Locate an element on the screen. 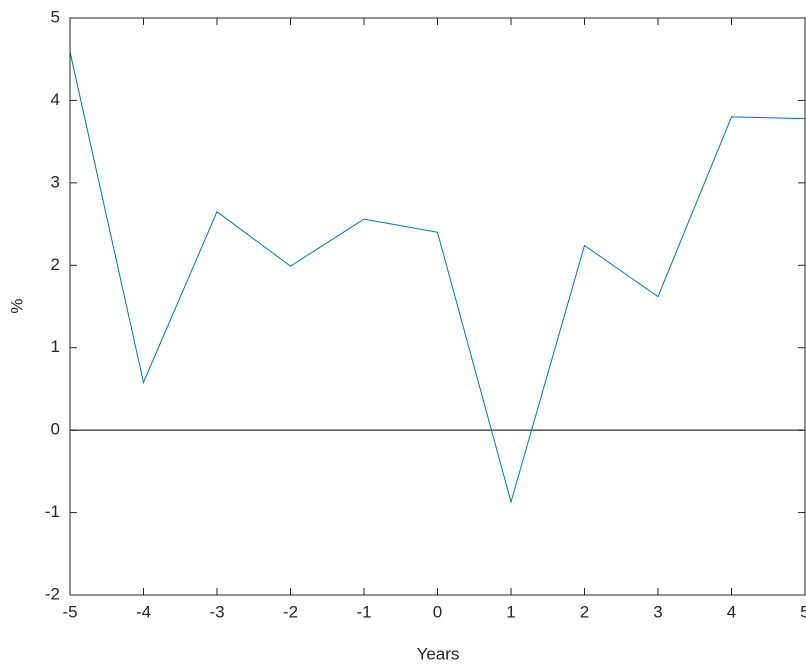  y-tick-label: 0 is located at coordinates (55, 429).